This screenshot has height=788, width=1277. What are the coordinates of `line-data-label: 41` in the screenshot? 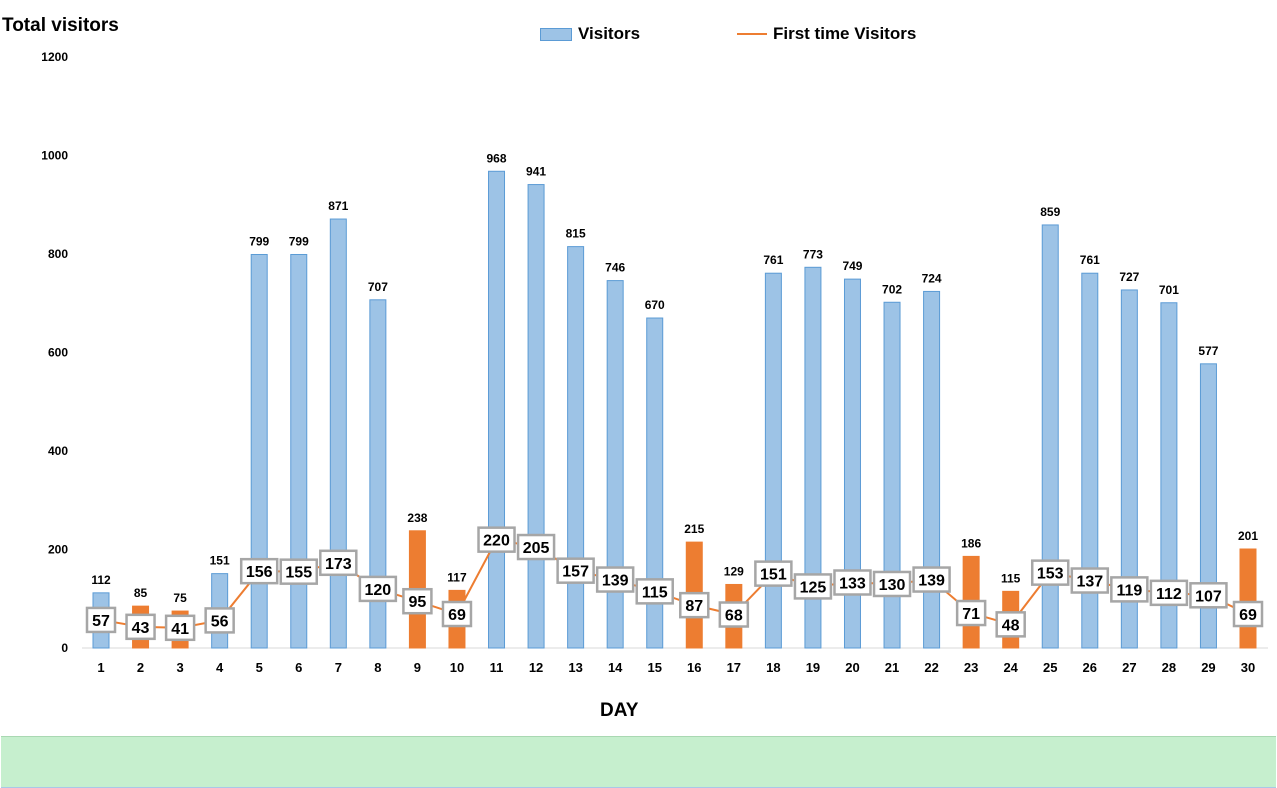 It's located at (180, 629).